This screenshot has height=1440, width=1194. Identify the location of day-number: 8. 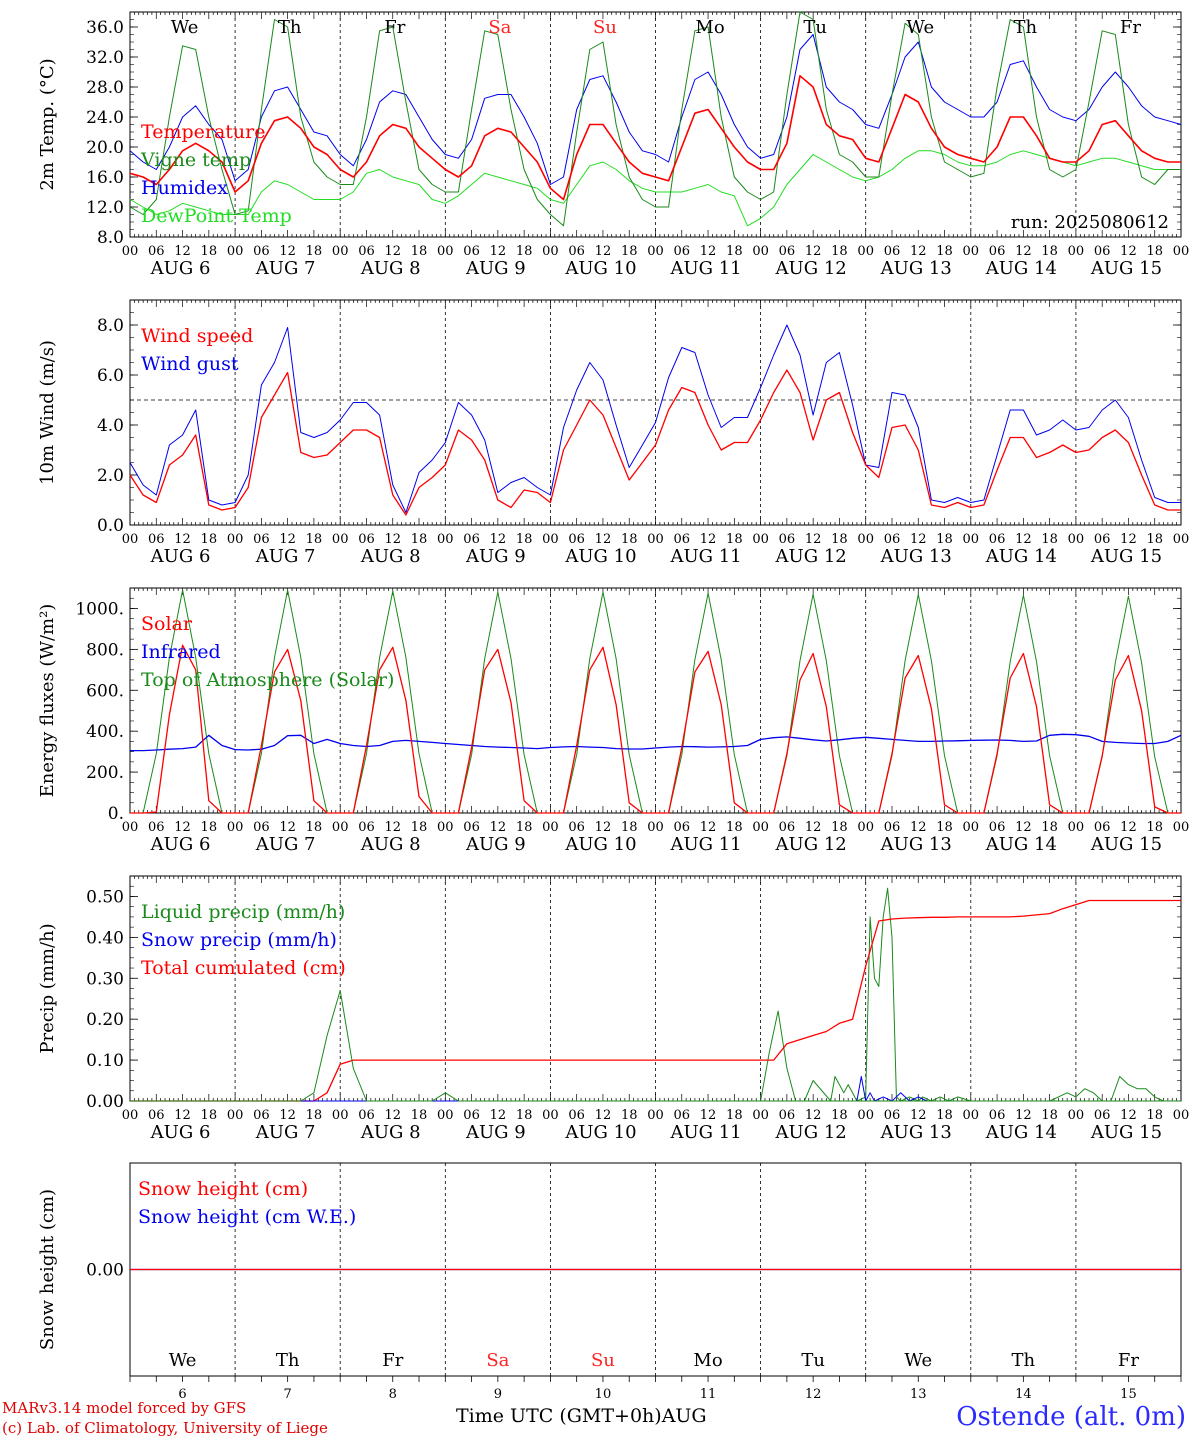
(393, 1394).